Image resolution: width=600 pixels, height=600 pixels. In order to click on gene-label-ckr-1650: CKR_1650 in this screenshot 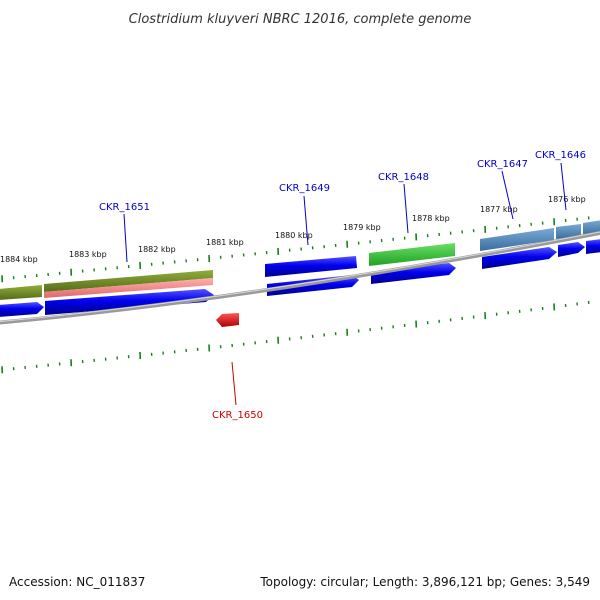, I will do `click(237, 415)`.